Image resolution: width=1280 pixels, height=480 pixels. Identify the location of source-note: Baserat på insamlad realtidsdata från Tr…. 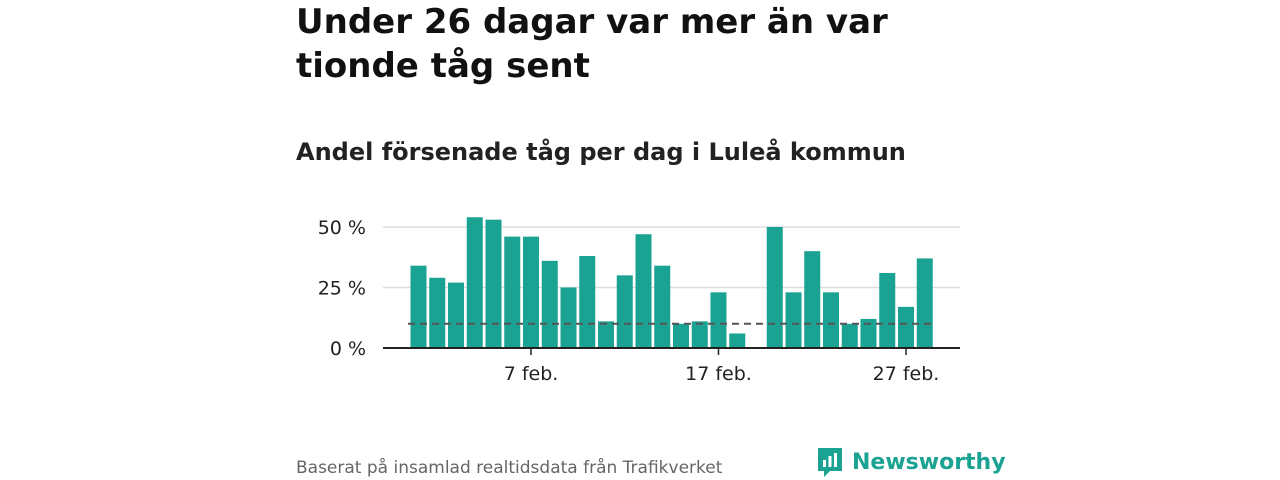
(509, 468).